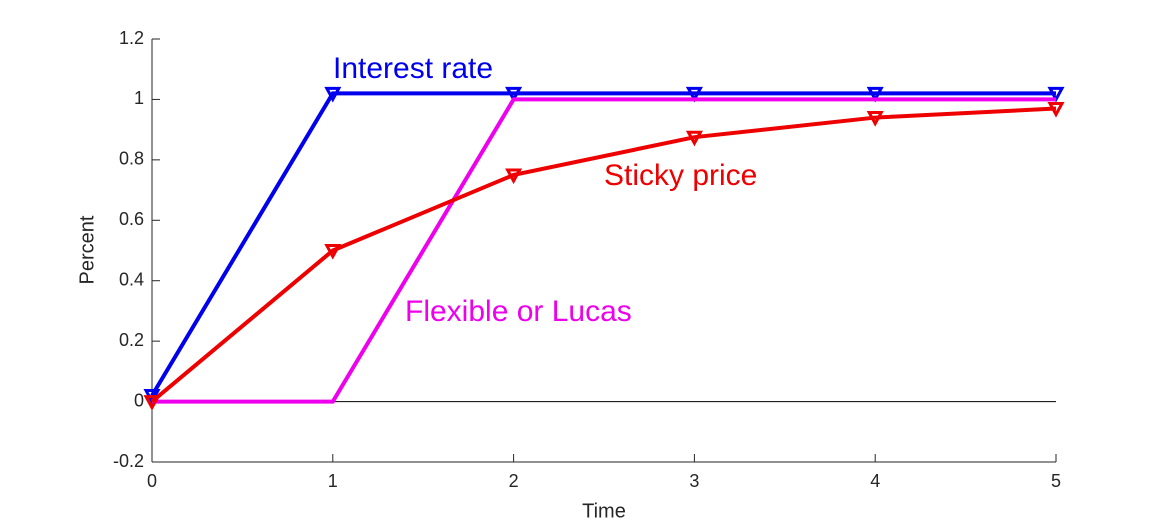 The height and width of the screenshot is (525, 1167). What do you see at coordinates (87, 249) in the screenshot?
I see `y-axis-label: Percent` at bounding box center [87, 249].